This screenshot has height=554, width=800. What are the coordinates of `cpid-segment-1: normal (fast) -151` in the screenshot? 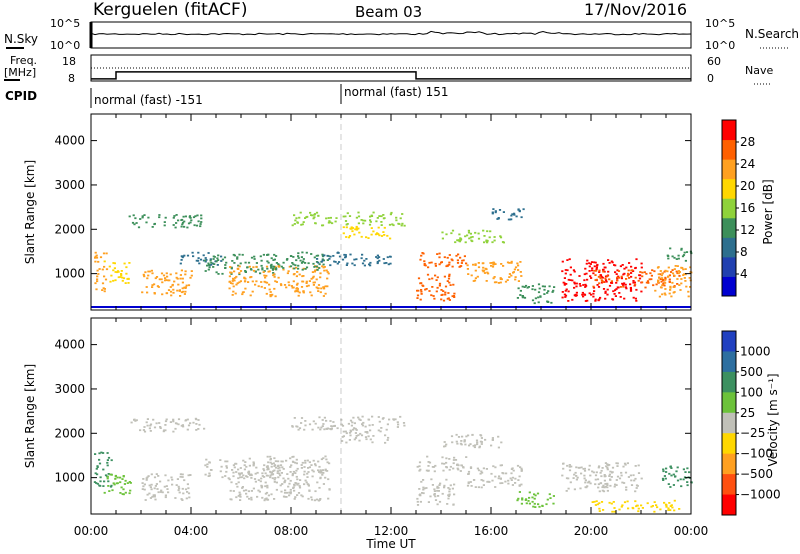 It's located at (148, 100).